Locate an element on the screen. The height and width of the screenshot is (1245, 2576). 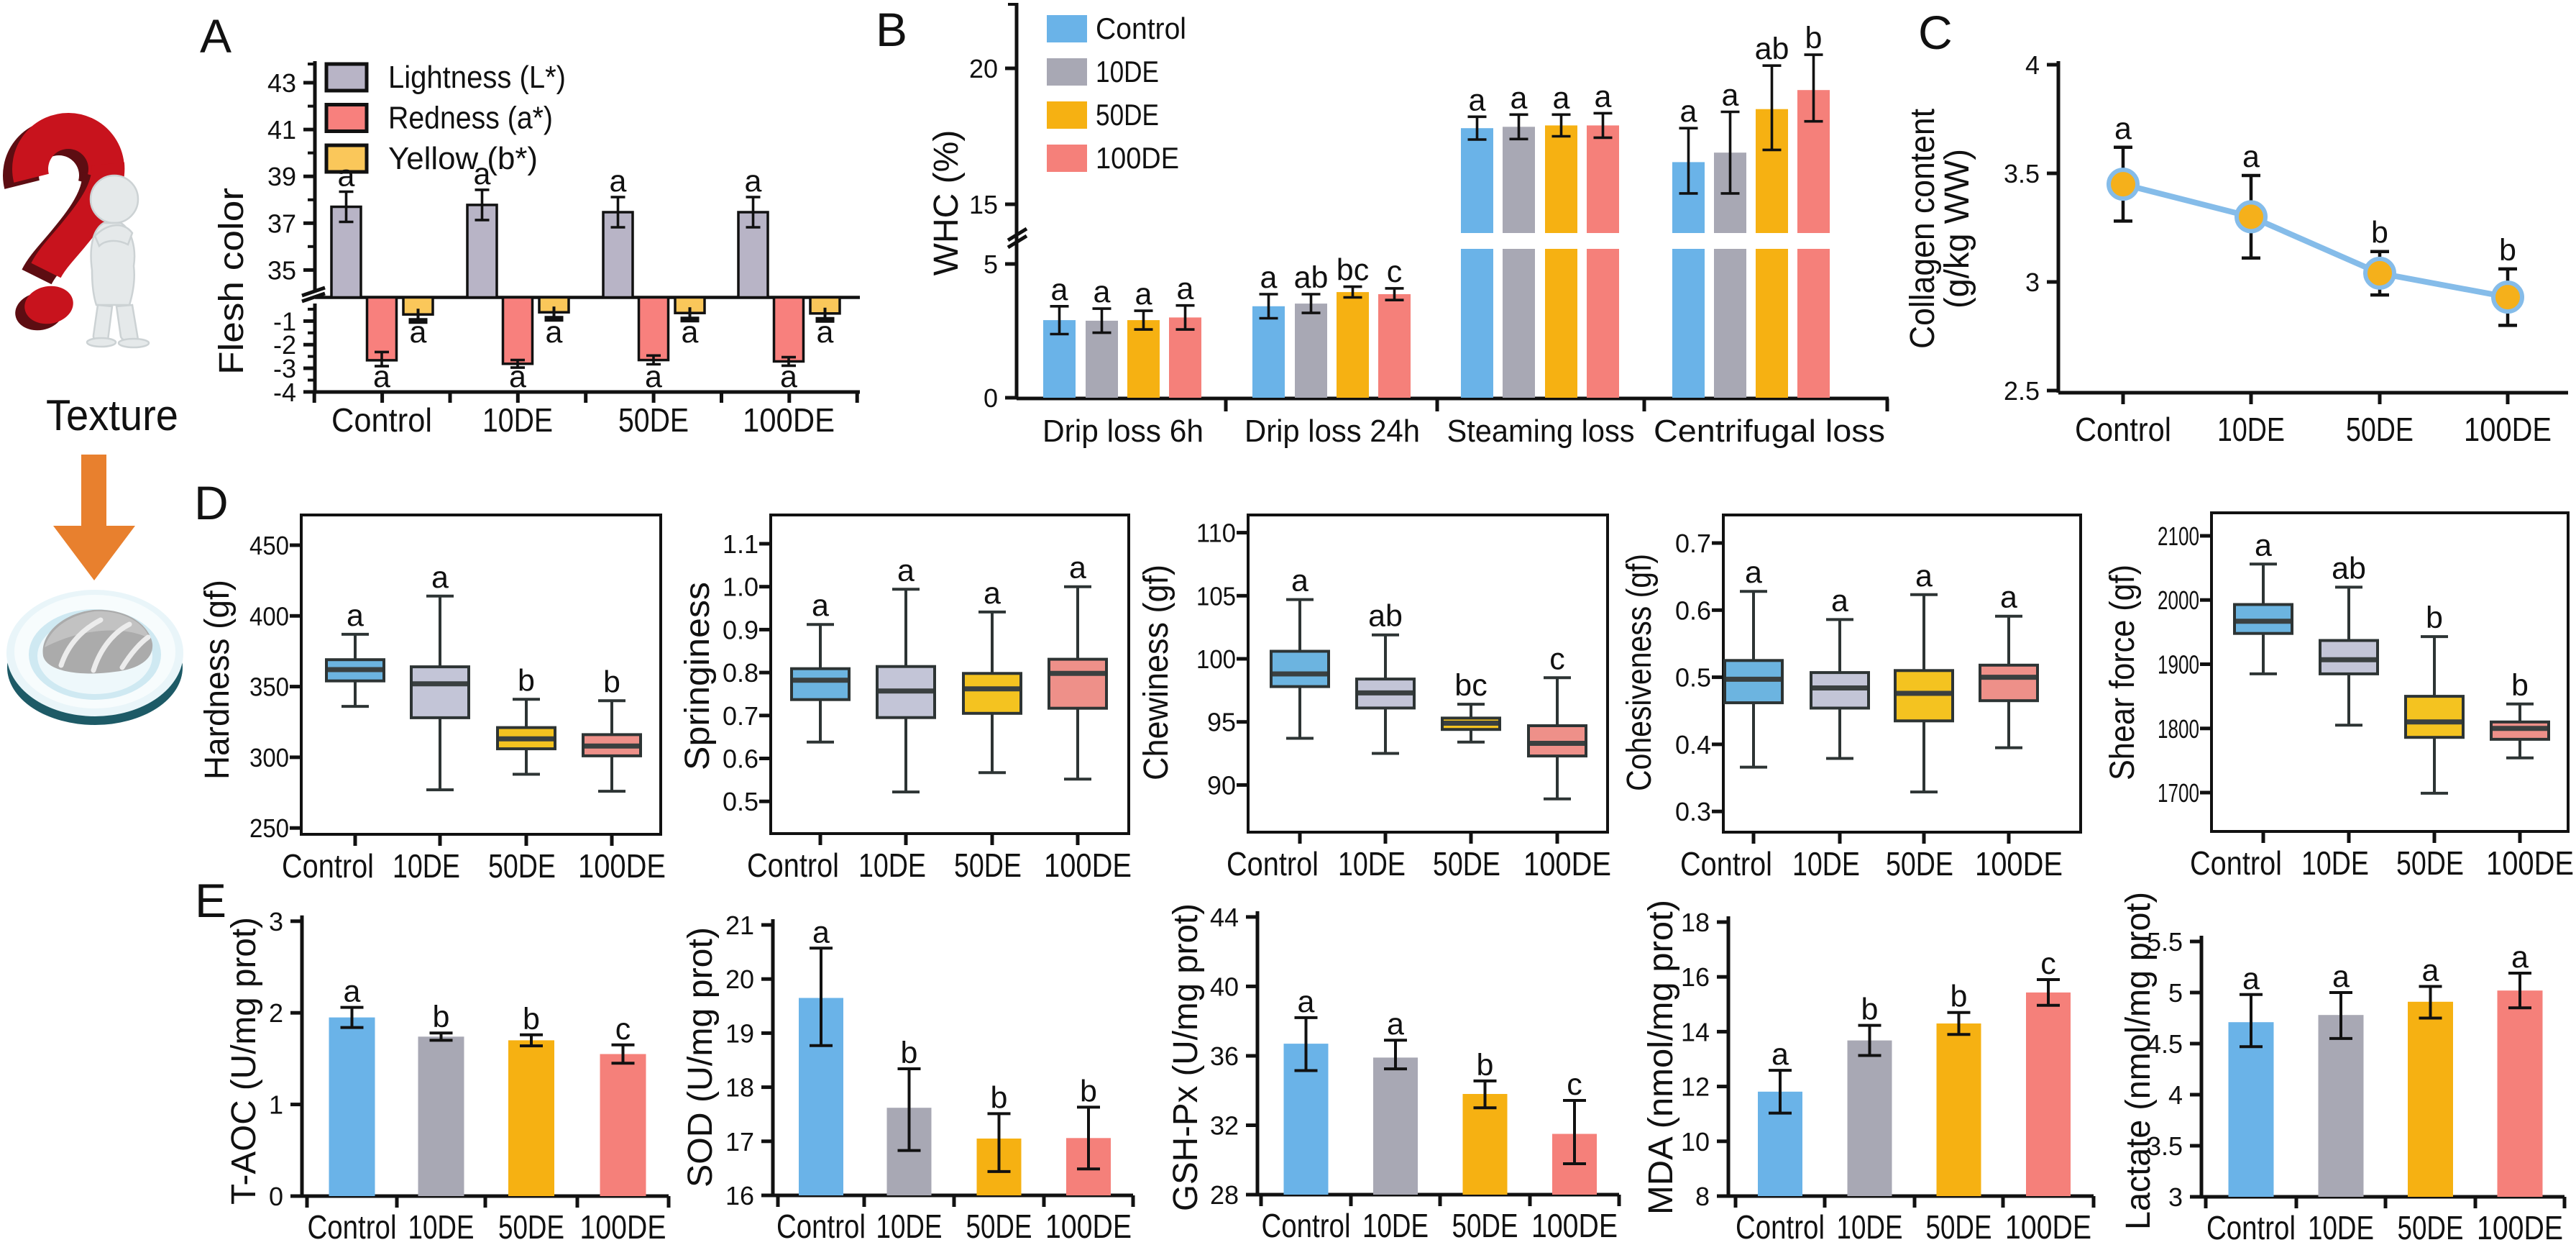
svg-text: 37 is located at coordinates (281, 223).